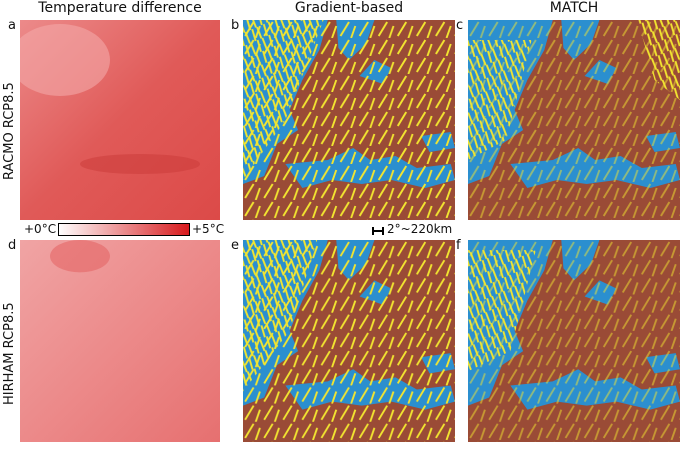 This screenshot has height=449, width=685. I want to click on panel-label: c, so click(460, 25).